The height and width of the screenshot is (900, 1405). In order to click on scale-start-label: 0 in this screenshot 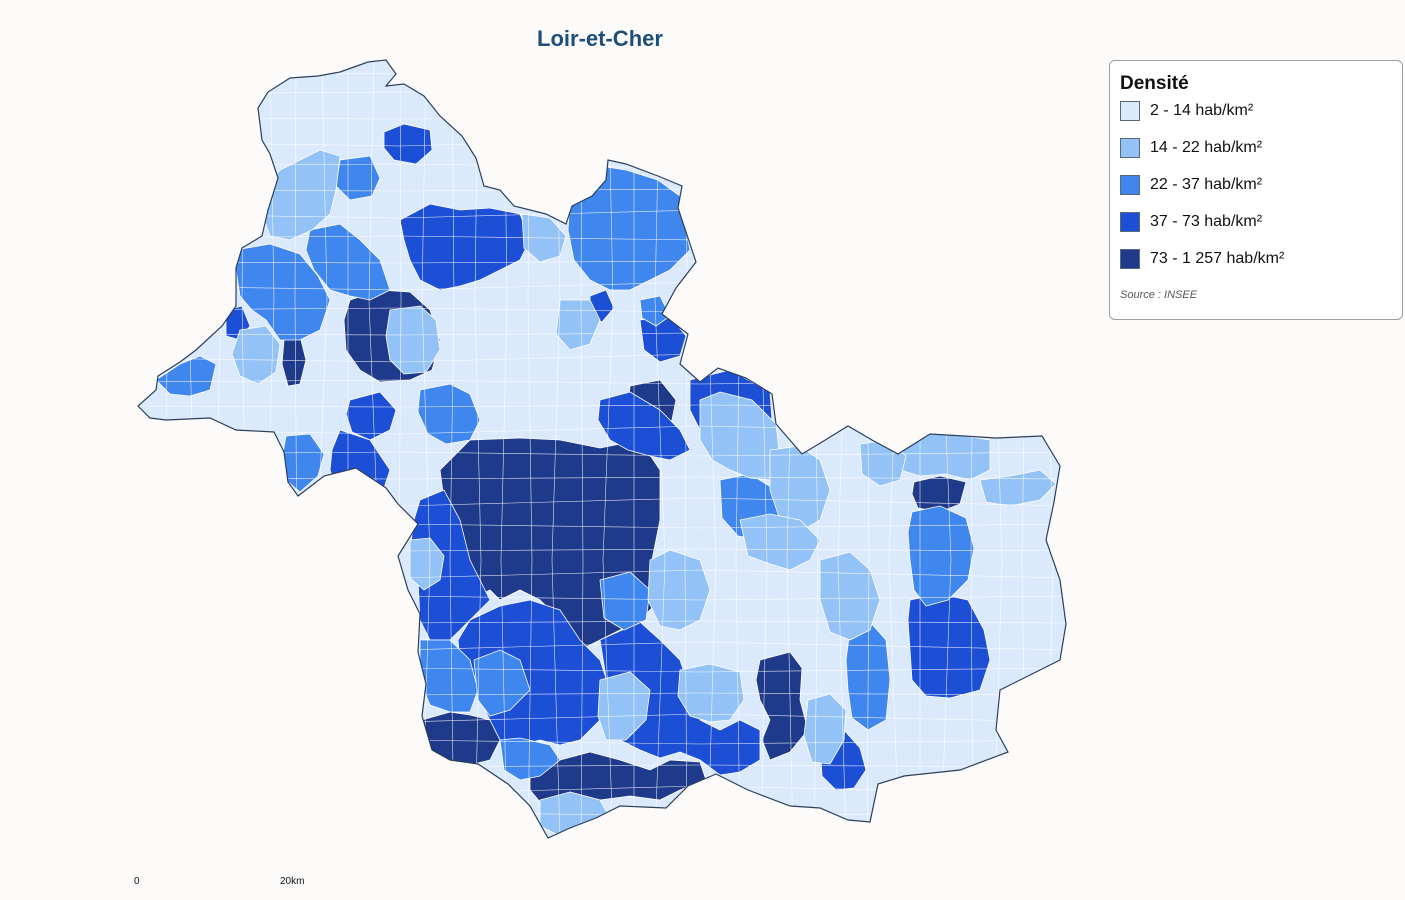, I will do `click(137, 881)`.